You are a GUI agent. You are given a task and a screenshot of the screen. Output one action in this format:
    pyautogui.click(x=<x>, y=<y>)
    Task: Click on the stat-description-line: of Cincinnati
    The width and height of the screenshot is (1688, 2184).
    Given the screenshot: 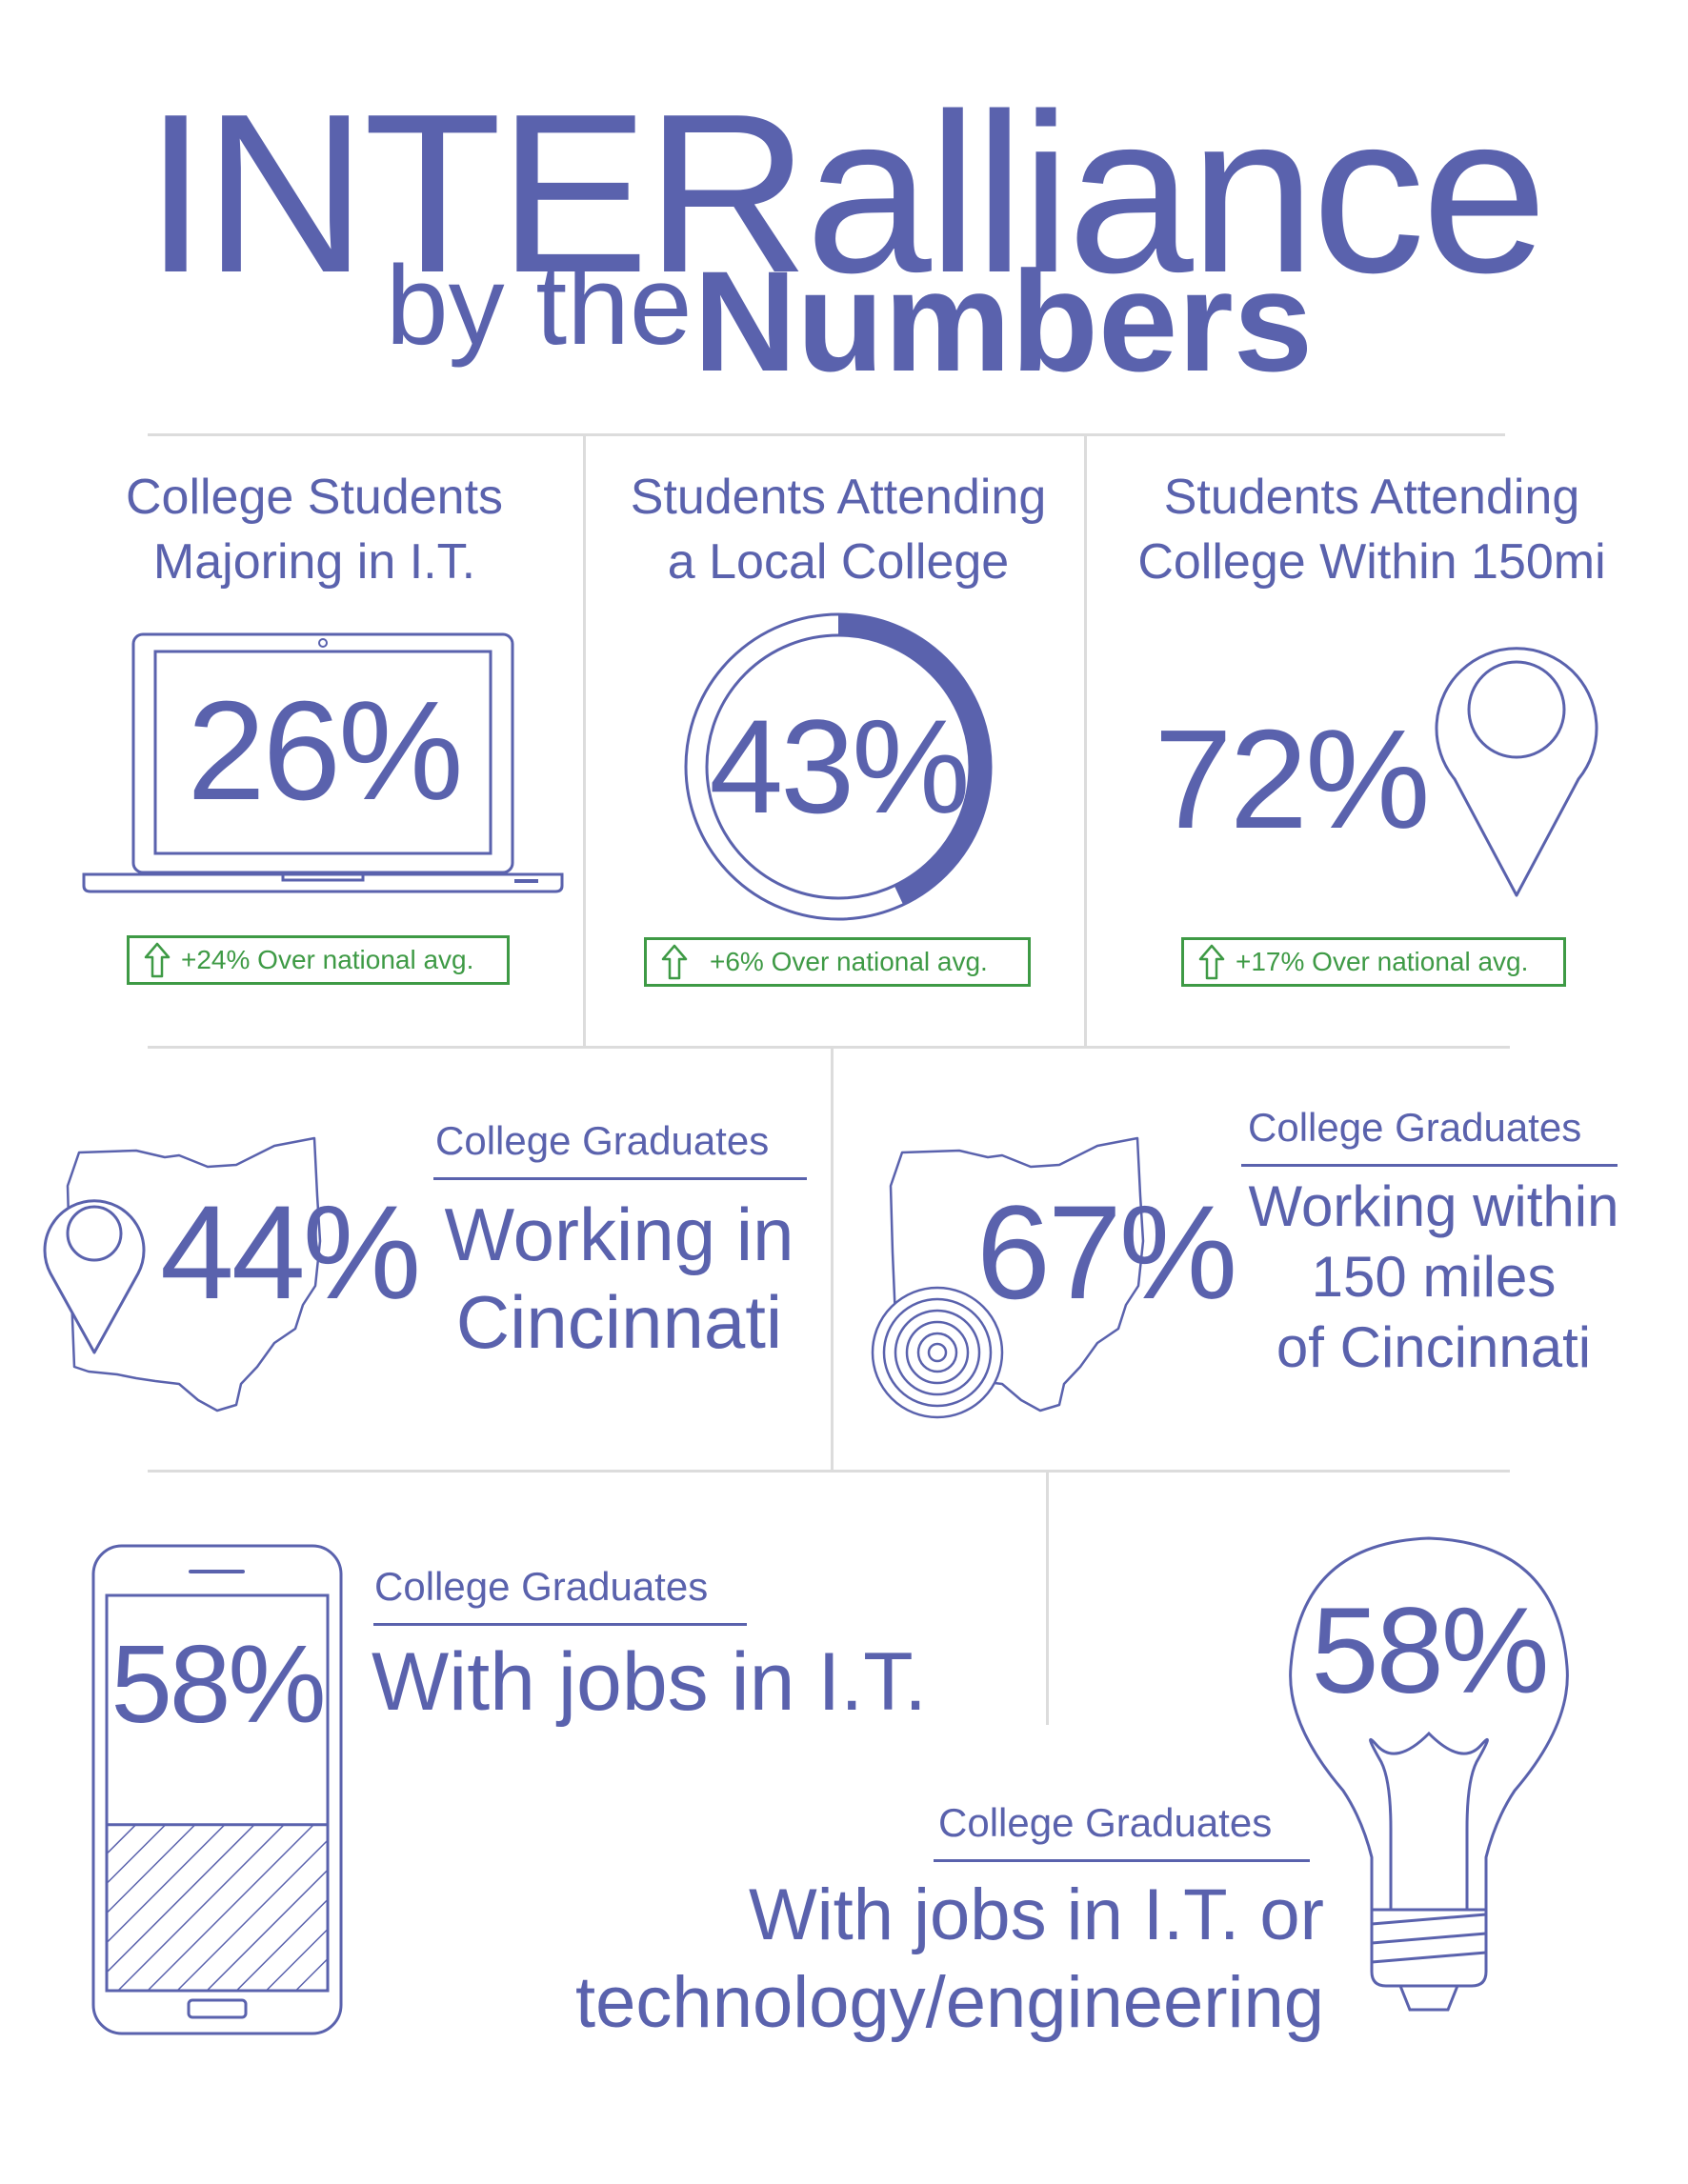 What is the action you would take?
    pyautogui.click(x=1434, y=1347)
    